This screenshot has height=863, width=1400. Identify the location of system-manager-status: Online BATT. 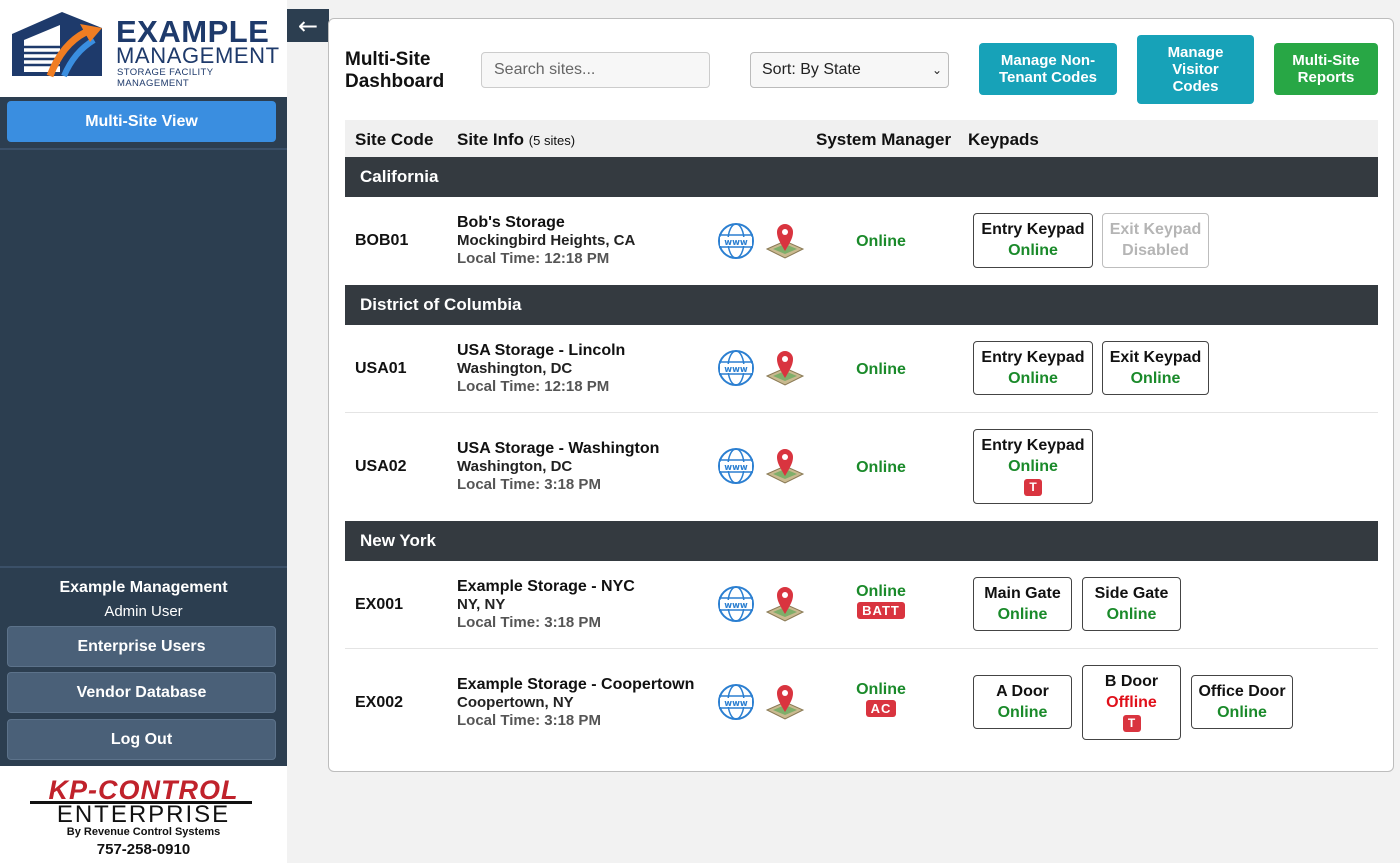
(881, 601).